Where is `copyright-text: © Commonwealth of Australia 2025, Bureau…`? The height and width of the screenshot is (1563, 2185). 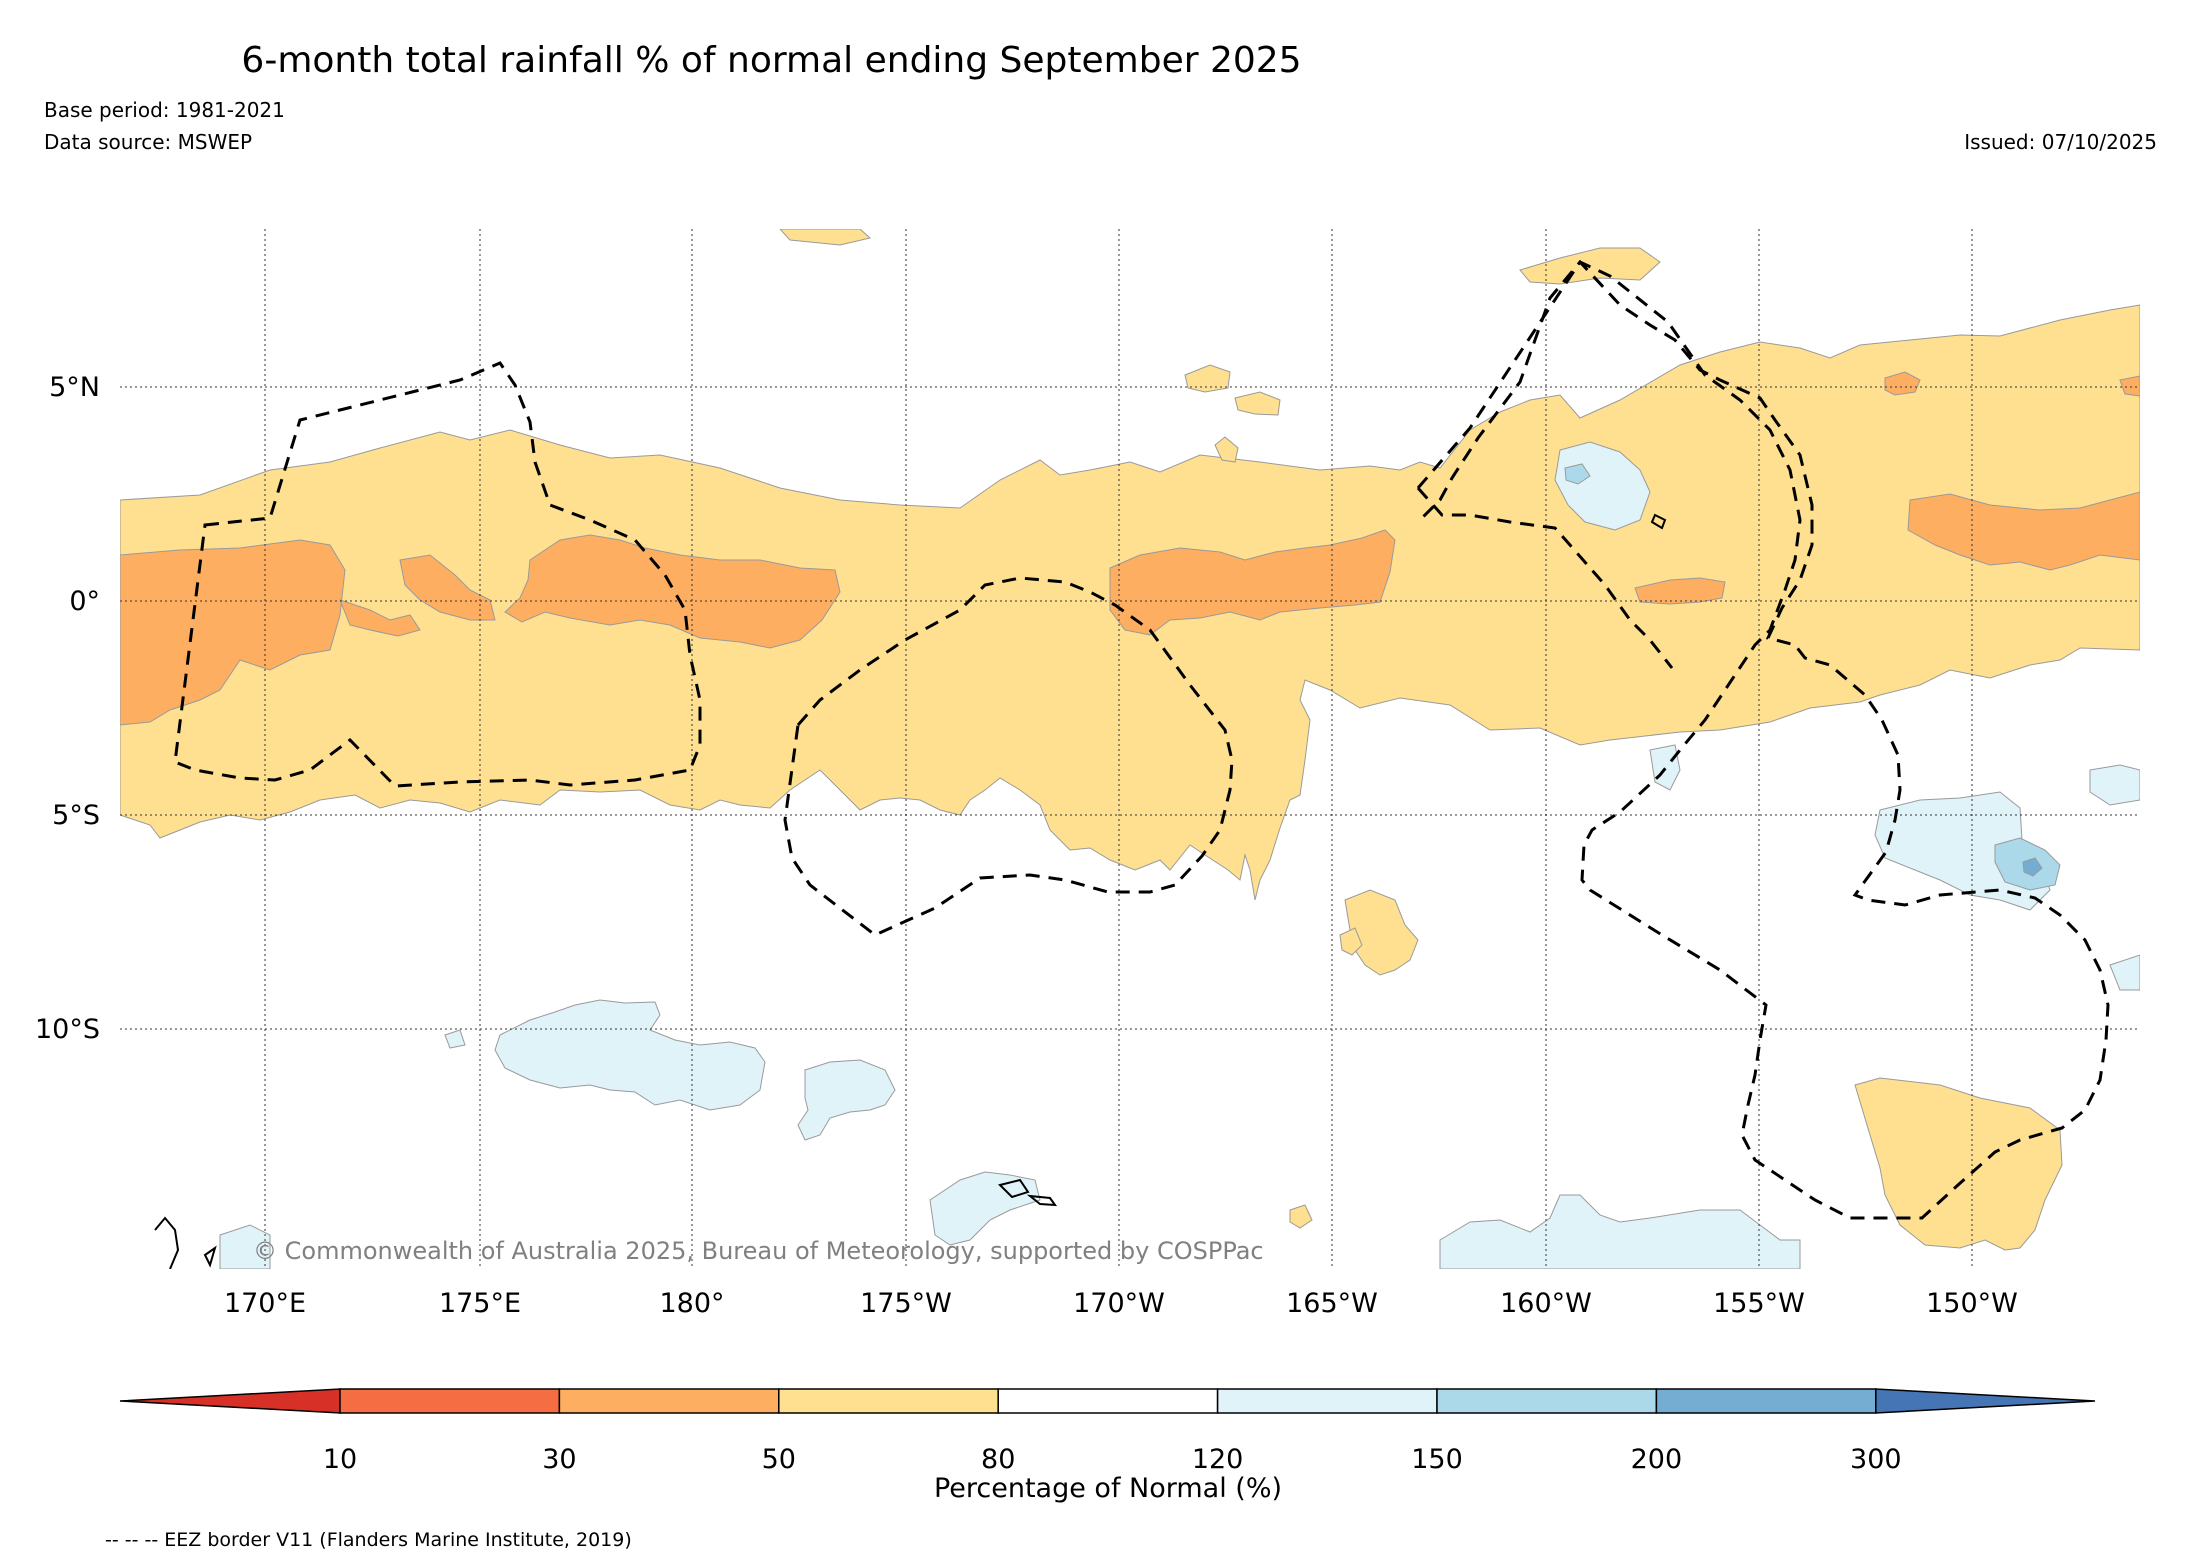
copyright-text: © Commonwealth of Australia 2025, Bureau… is located at coordinates (758, 1251).